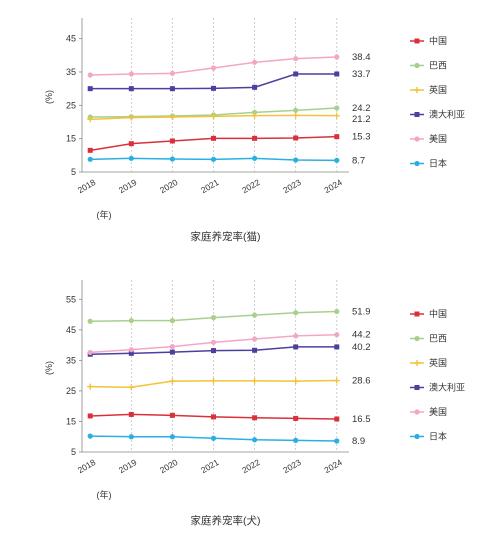 Image resolution: width=500 pixels, height=537 pixels. Describe the element at coordinates (292, 186) in the screenshot. I see `cat-x-tick-label: 2023` at that location.